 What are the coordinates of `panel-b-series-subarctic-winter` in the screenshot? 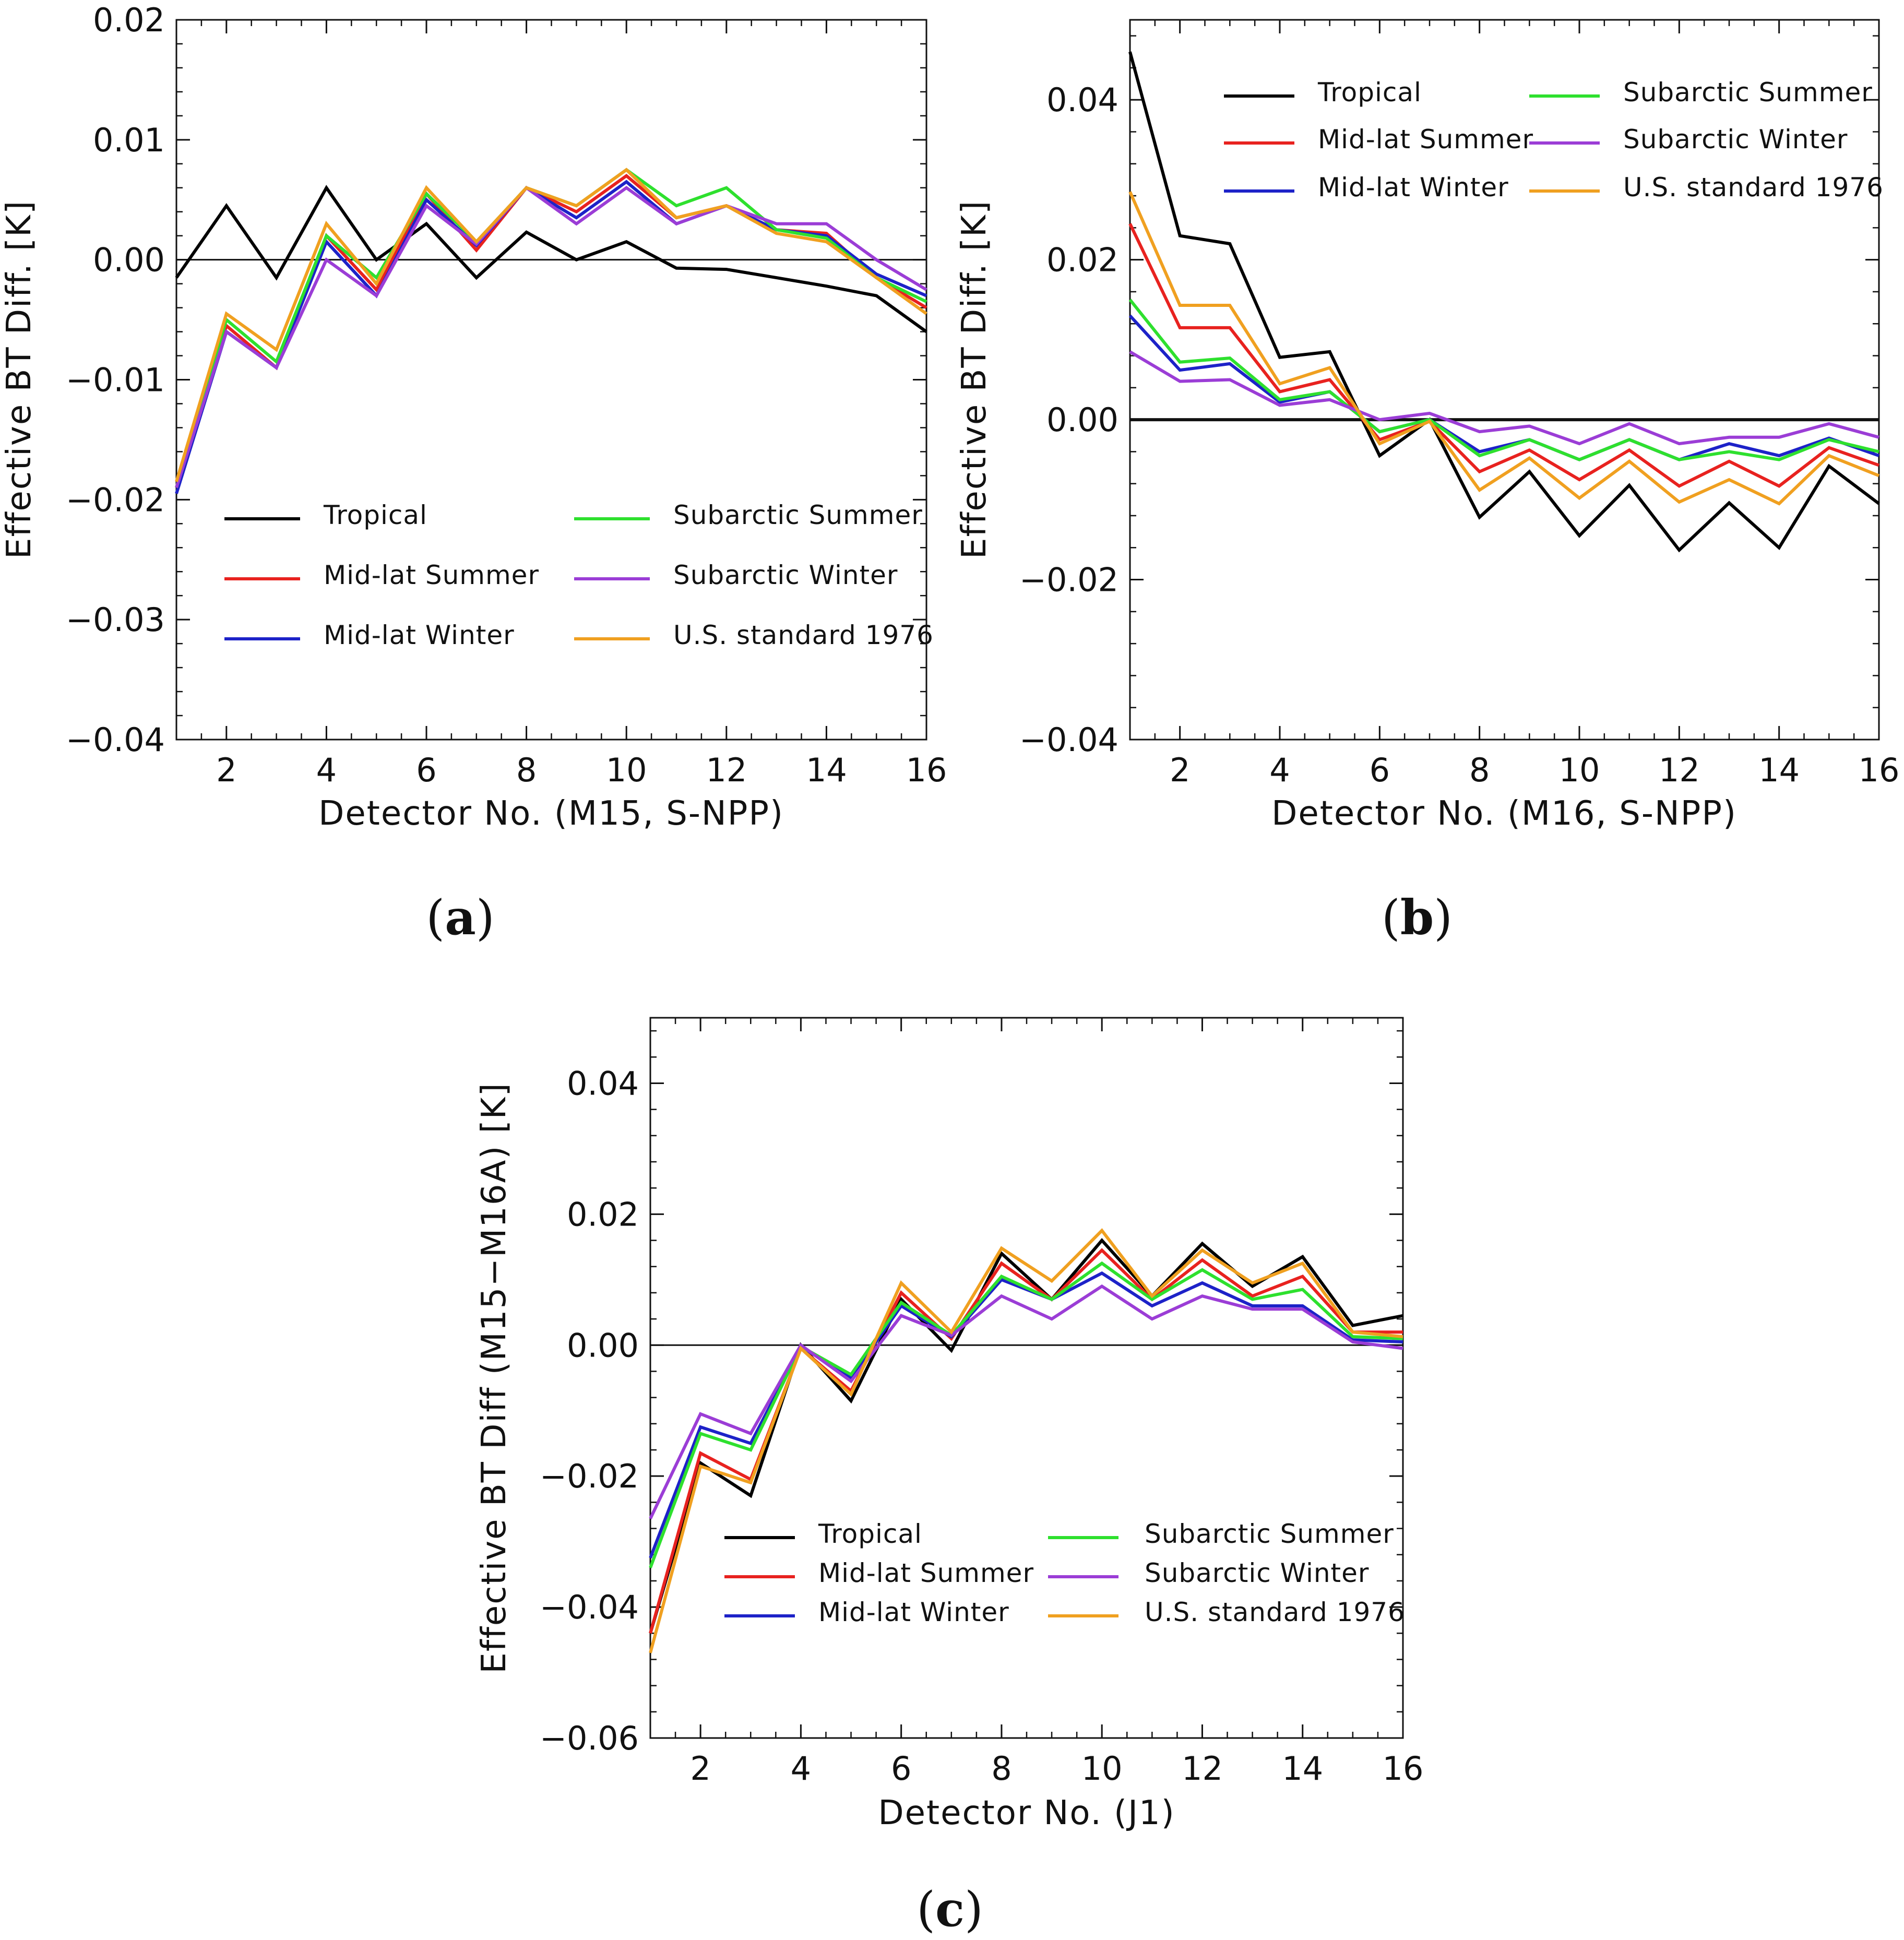 It's located at (1504, 398).